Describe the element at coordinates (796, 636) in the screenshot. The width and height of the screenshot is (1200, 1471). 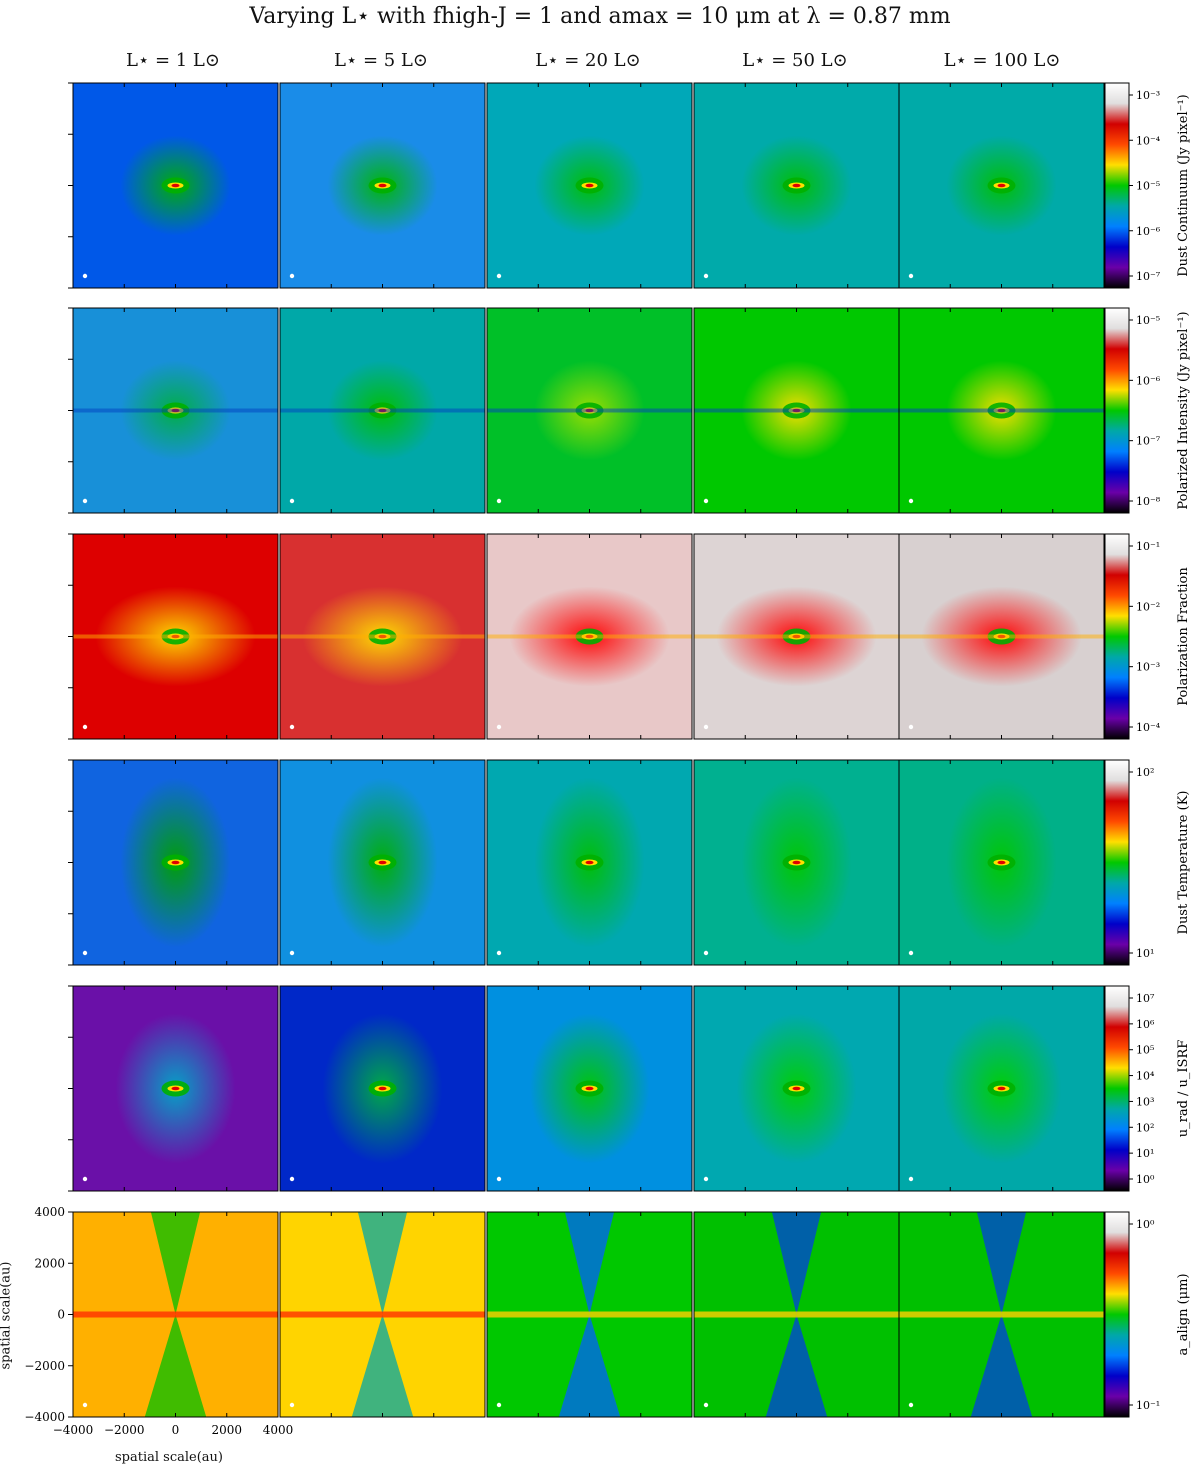
I see `panel-r3-c4` at that location.